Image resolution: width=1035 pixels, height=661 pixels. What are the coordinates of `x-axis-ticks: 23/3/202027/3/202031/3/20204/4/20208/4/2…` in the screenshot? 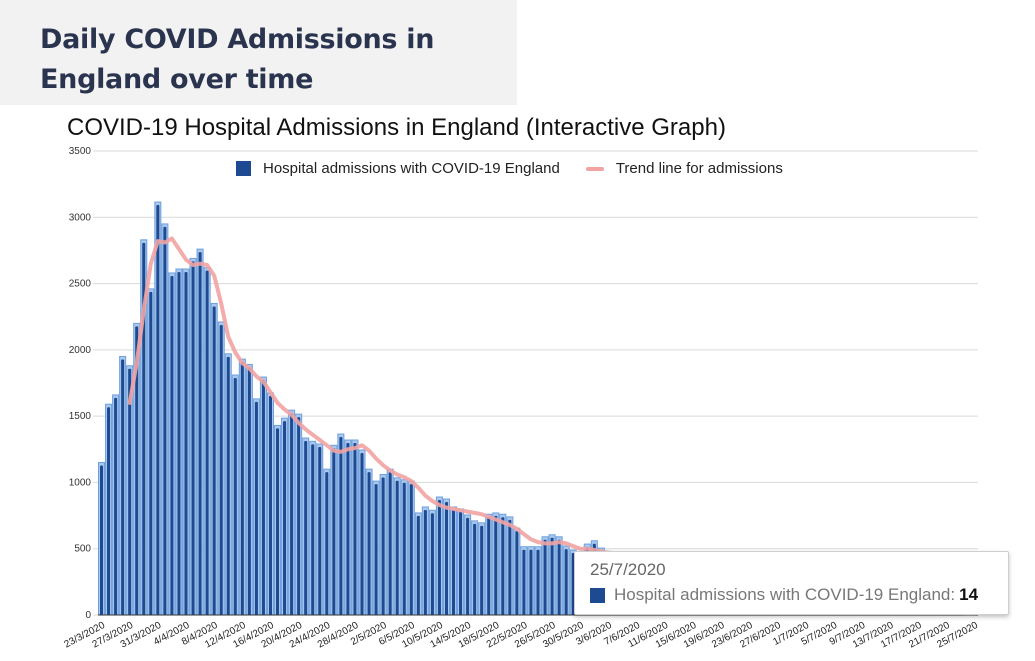 It's located at (521, 635).